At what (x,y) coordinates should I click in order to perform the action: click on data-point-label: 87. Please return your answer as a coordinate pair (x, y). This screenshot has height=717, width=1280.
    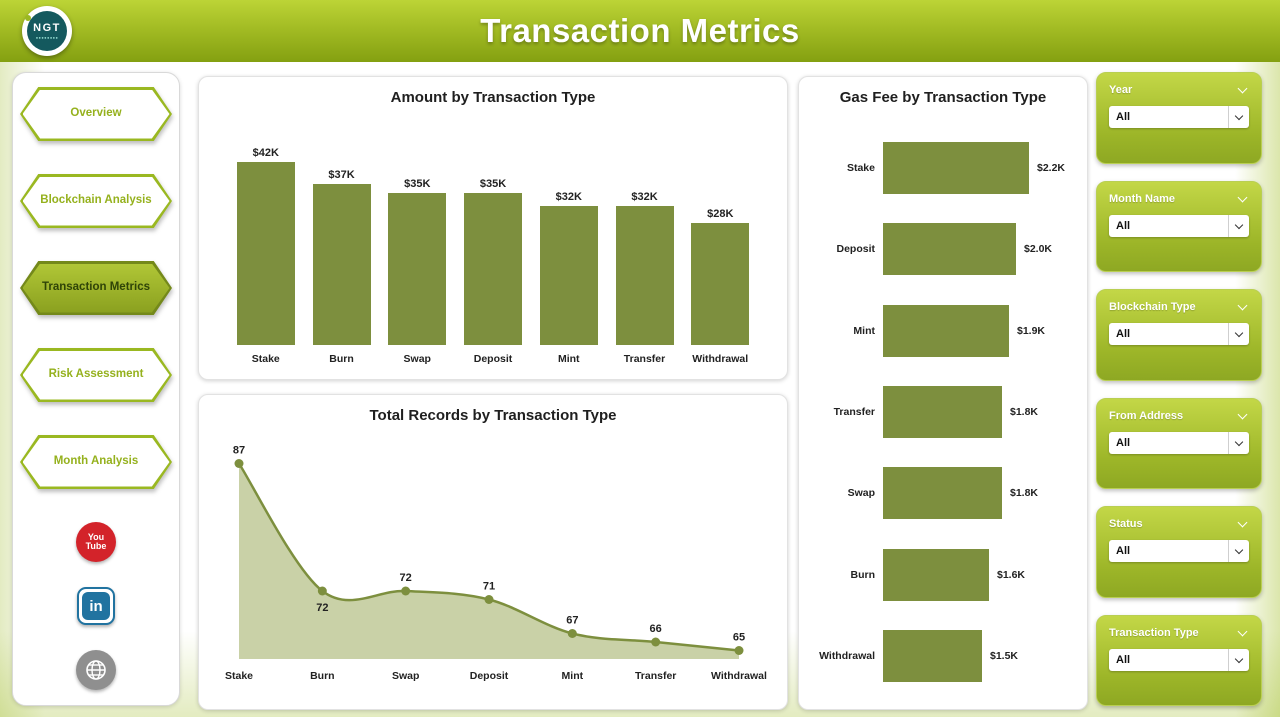
    Looking at the image, I should click on (239, 451).